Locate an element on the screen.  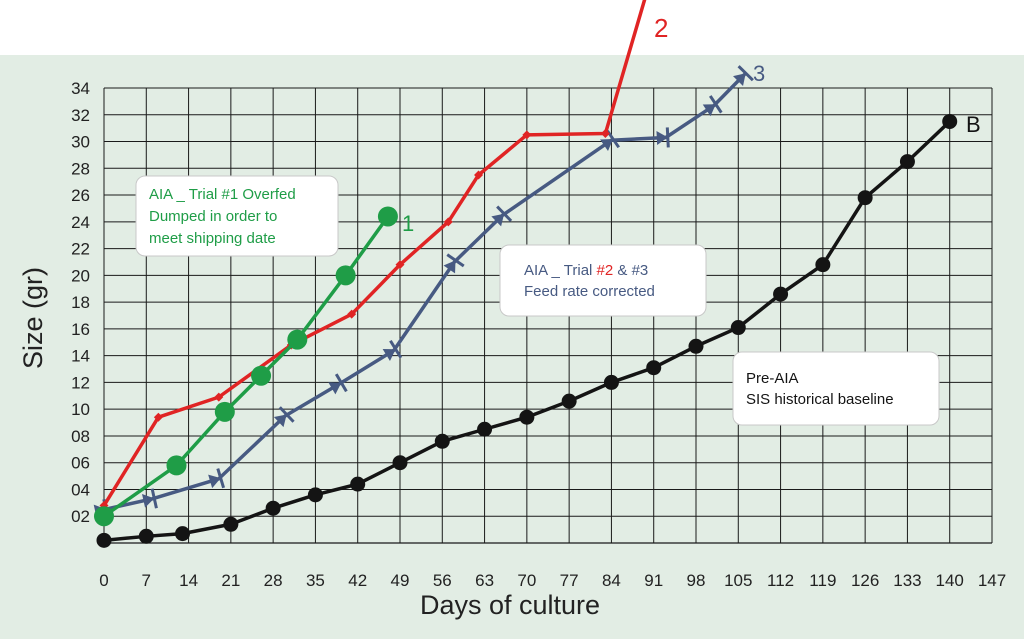
y-tick-label: 12 is located at coordinates (80, 382).